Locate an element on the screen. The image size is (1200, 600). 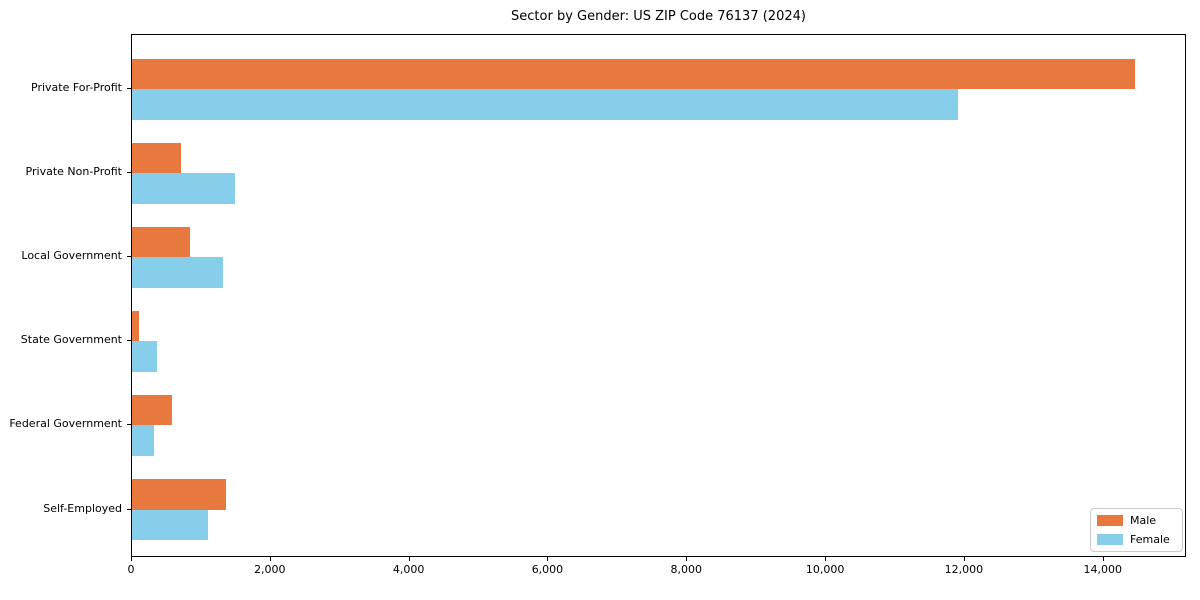
x-axis-tick-label: 14,000 is located at coordinates (1102, 569).